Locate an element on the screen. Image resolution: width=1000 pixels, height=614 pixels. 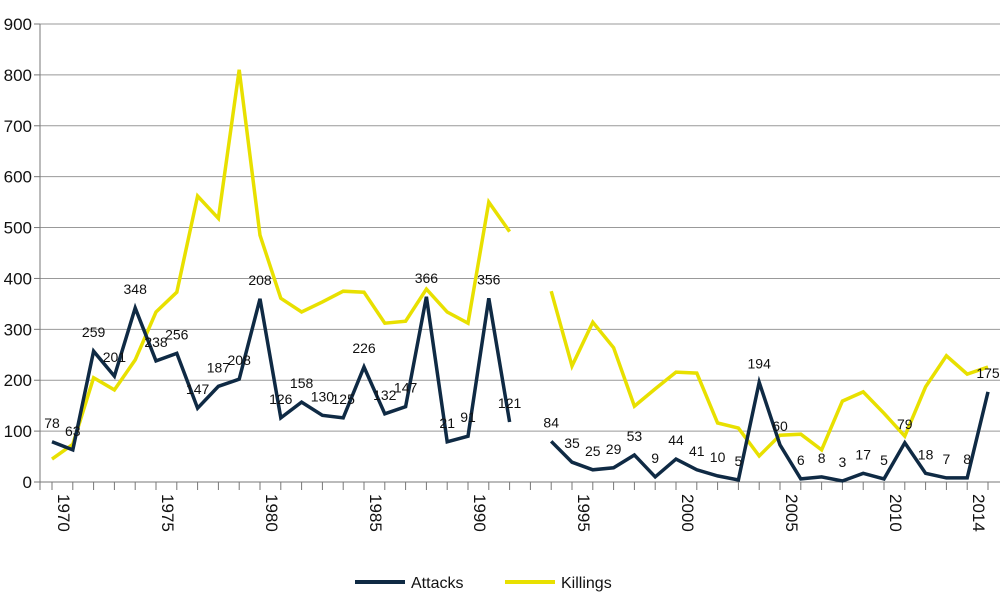
data-label: 7 is located at coordinates (947, 459).